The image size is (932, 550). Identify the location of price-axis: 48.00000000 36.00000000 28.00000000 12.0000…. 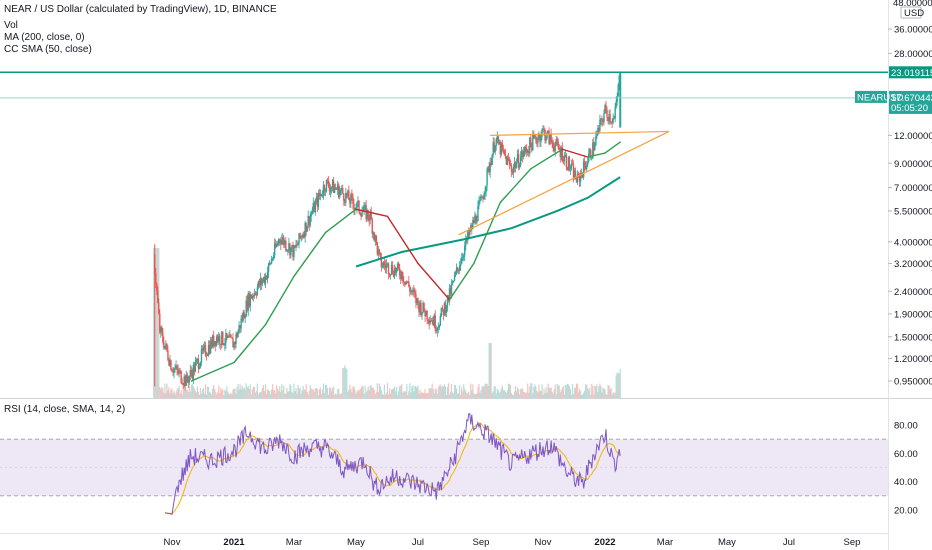
(910, 194).